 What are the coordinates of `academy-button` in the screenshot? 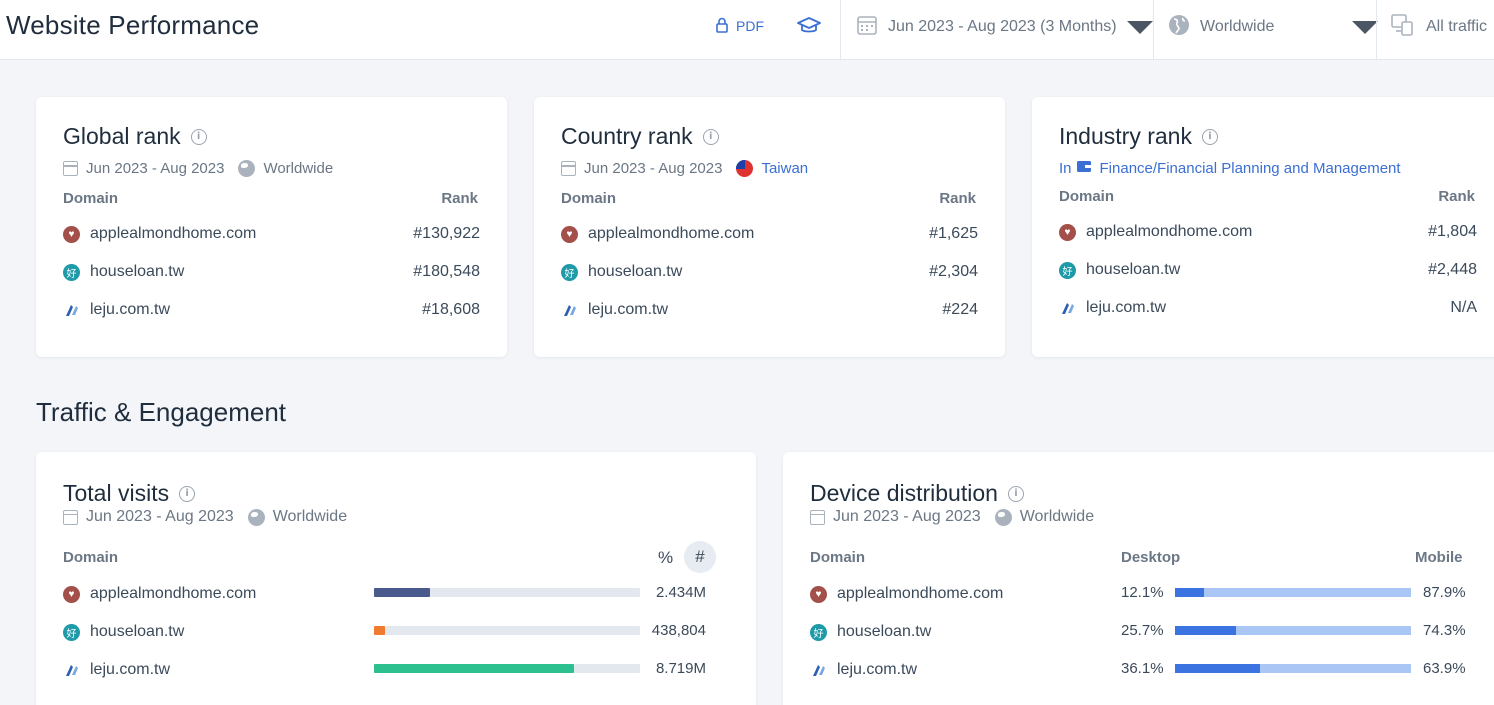 It's located at (809, 28).